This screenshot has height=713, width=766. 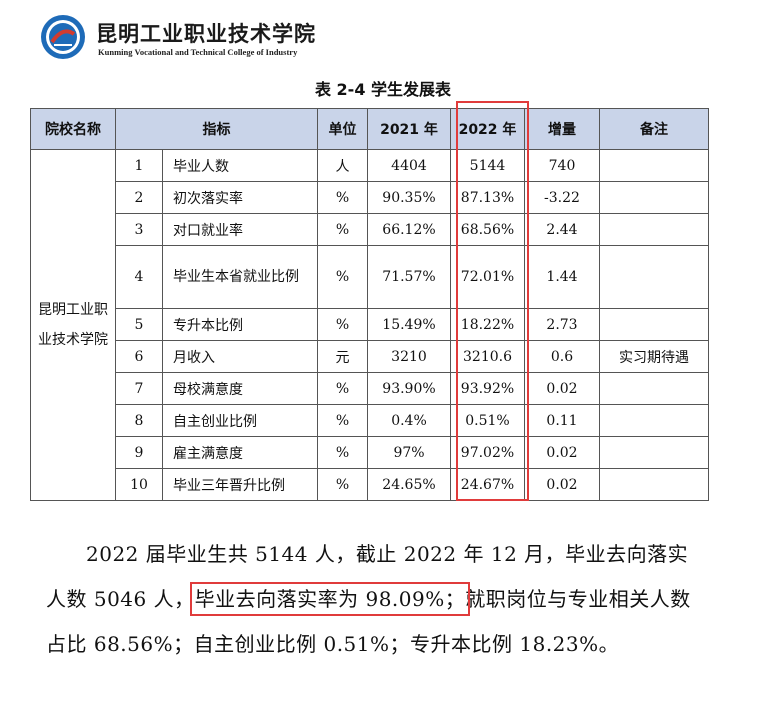 I want to click on row-number: 2, so click(x=139, y=197).